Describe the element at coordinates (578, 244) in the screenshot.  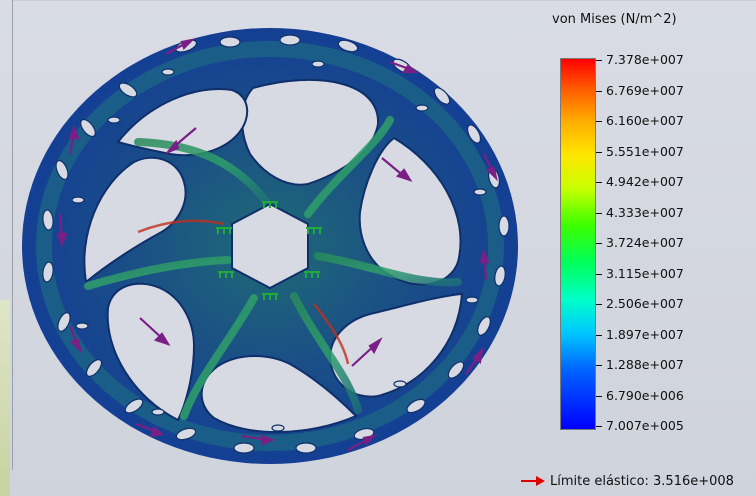
I see `stress-colorbar` at that location.